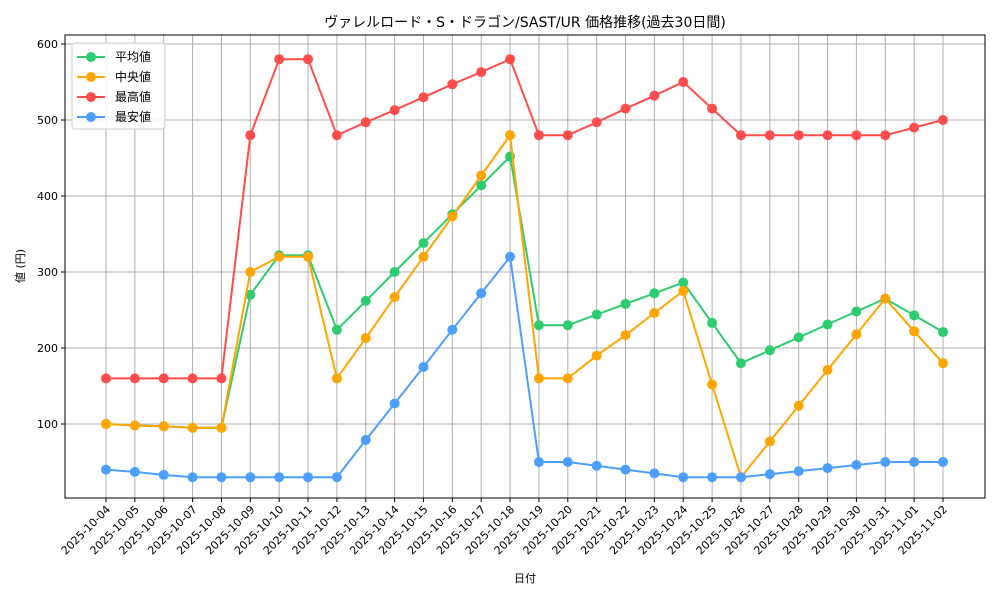 This screenshot has height=600, width=1000. Describe the element at coordinates (47, 348) in the screenshot. I see `y-tick-label: 200` at that location.